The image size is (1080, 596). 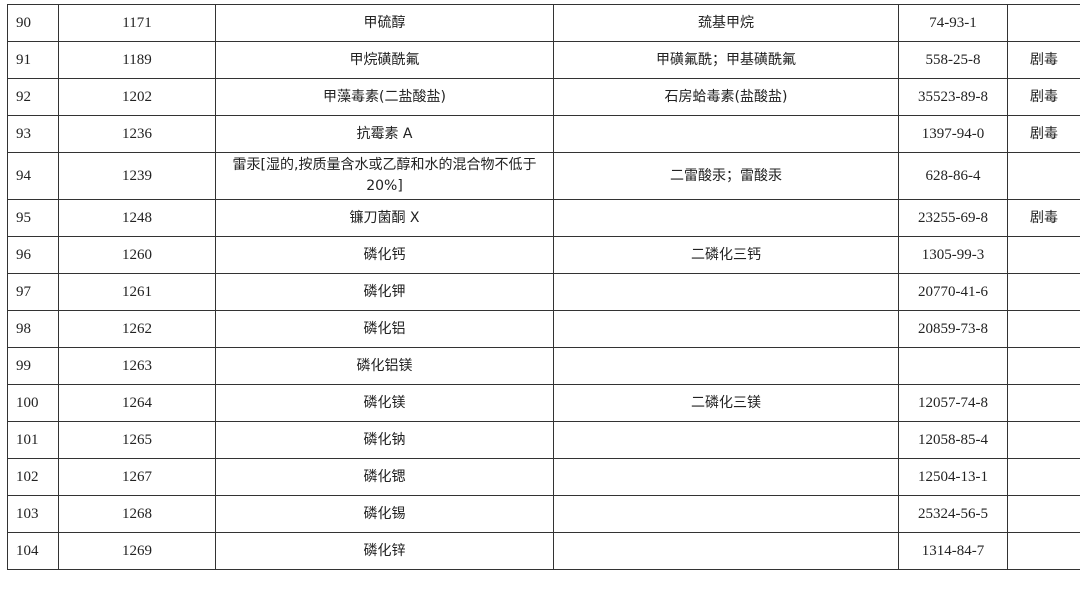 I want to click on cas-number-cell: 23255-69-8, so click(x=953, y=218).